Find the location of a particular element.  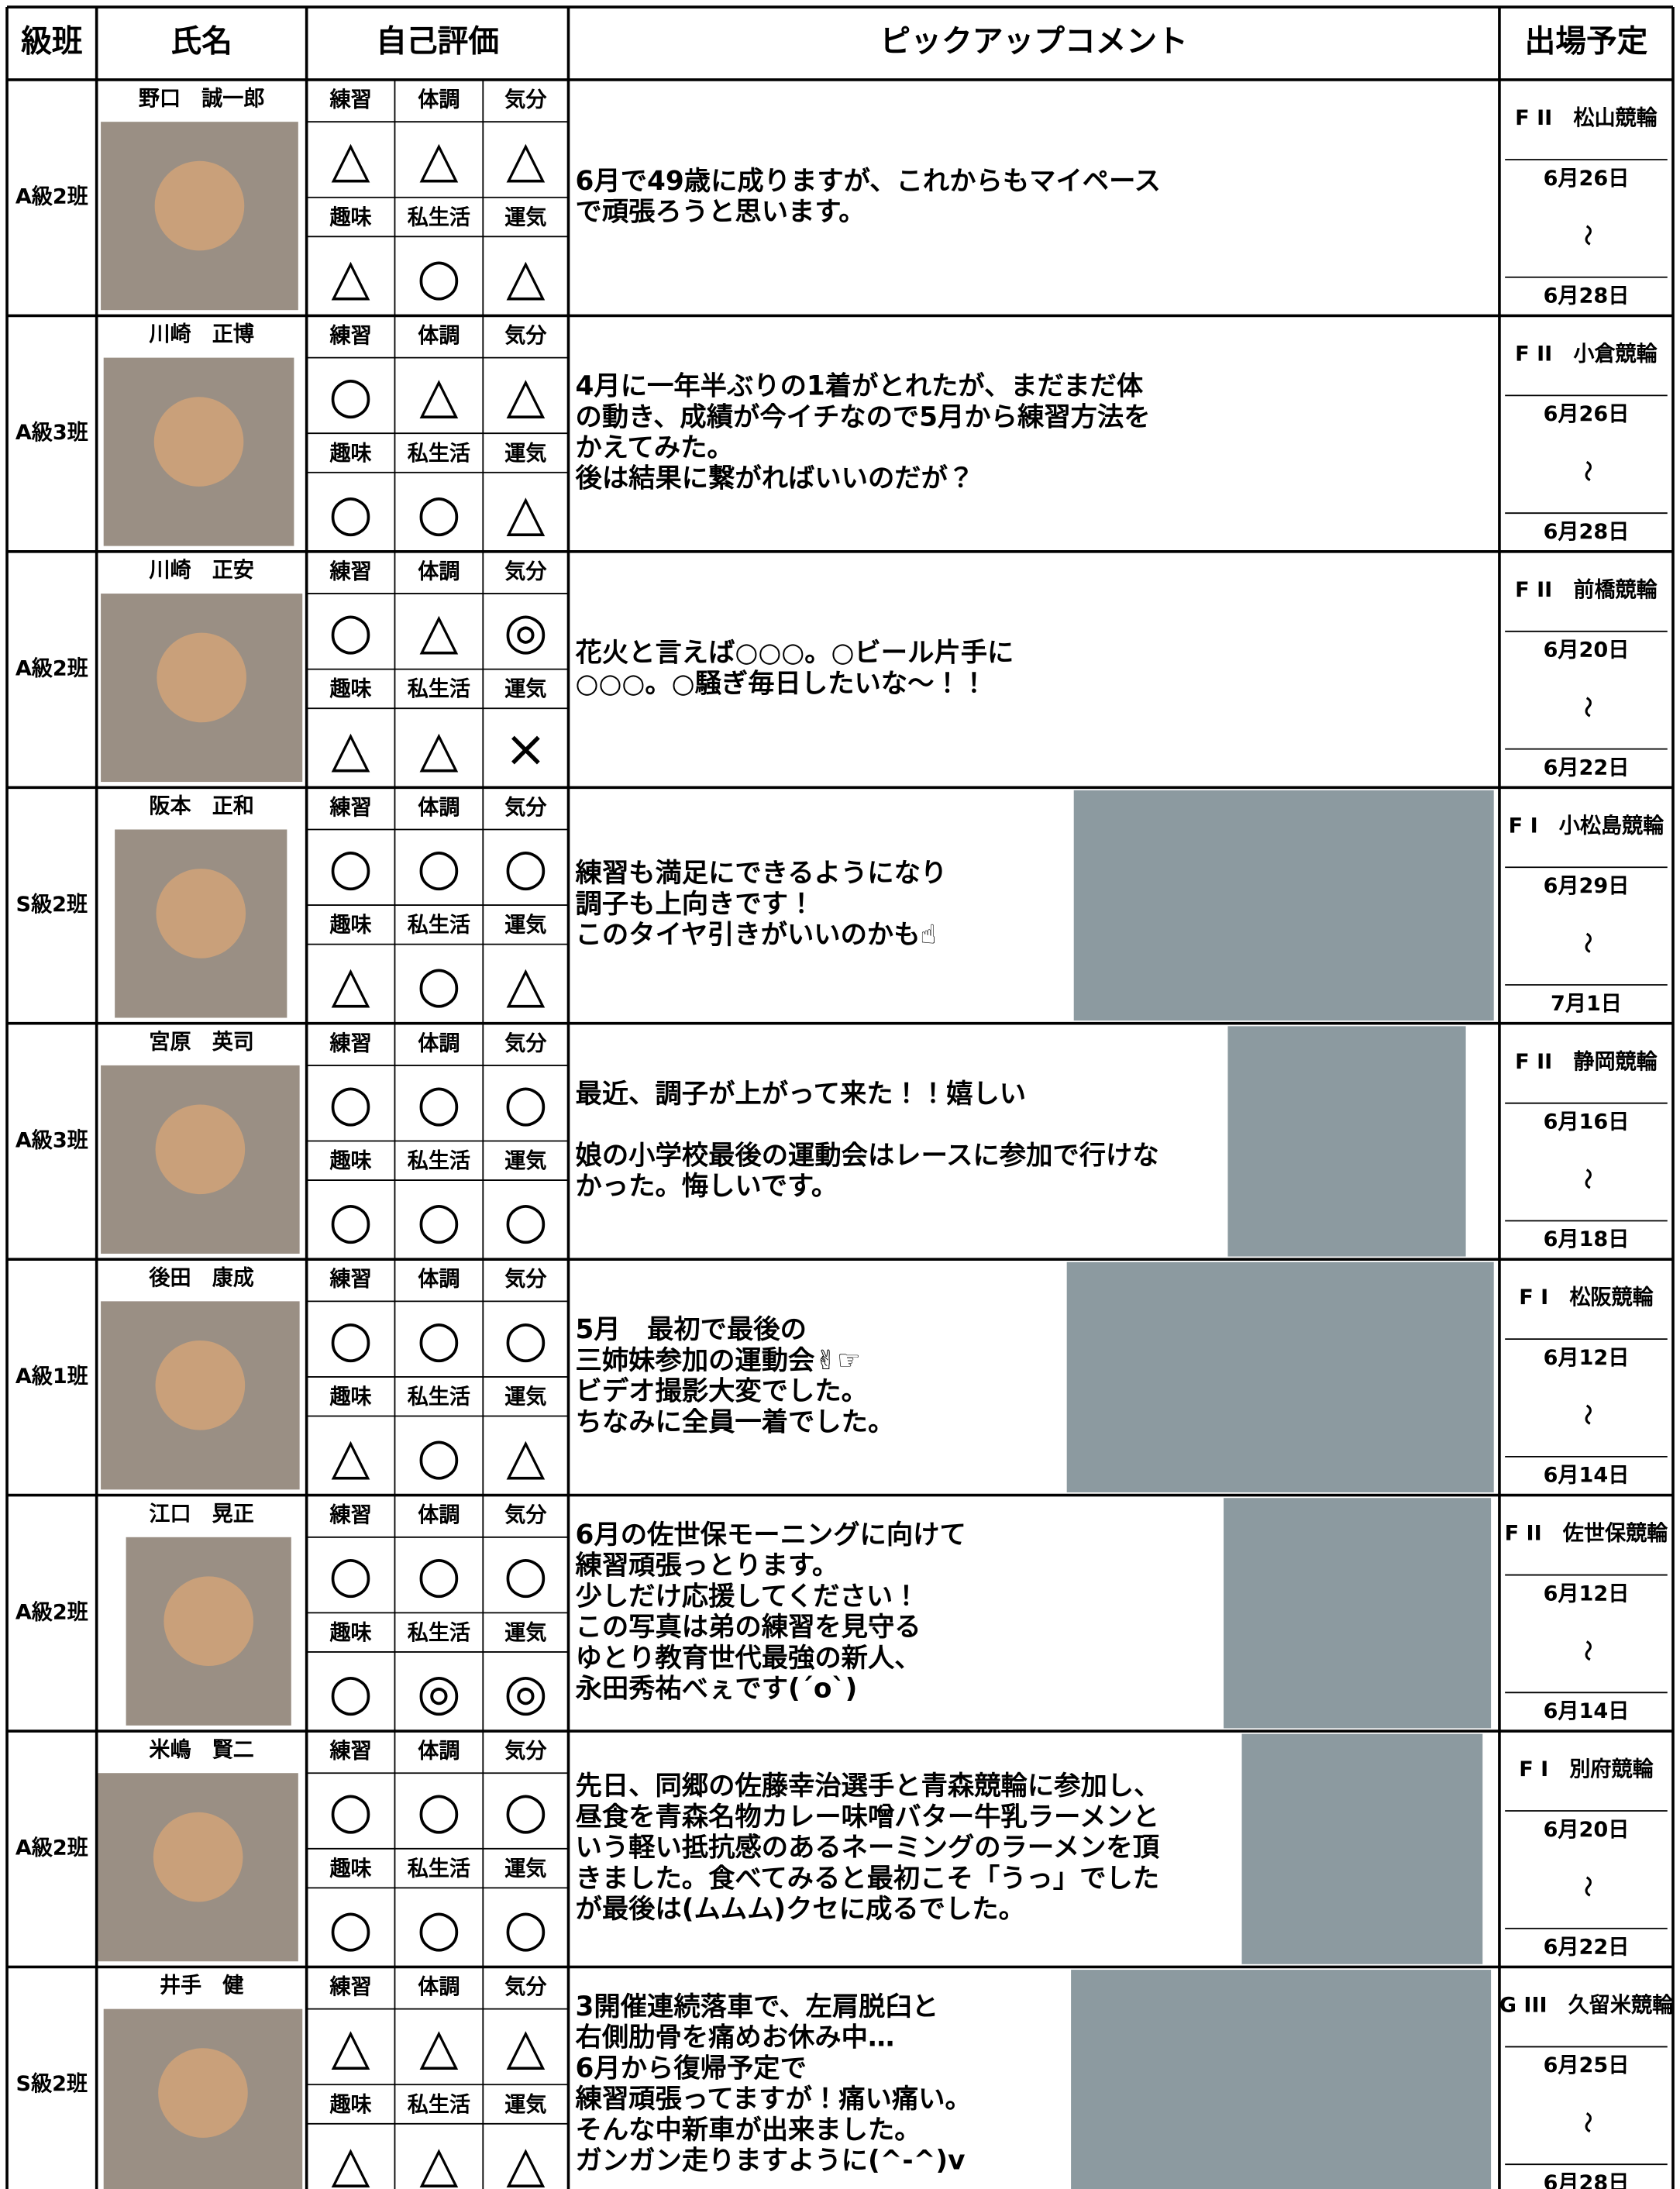

start-date: 6月26日 is located at coordinates (1587, 179).